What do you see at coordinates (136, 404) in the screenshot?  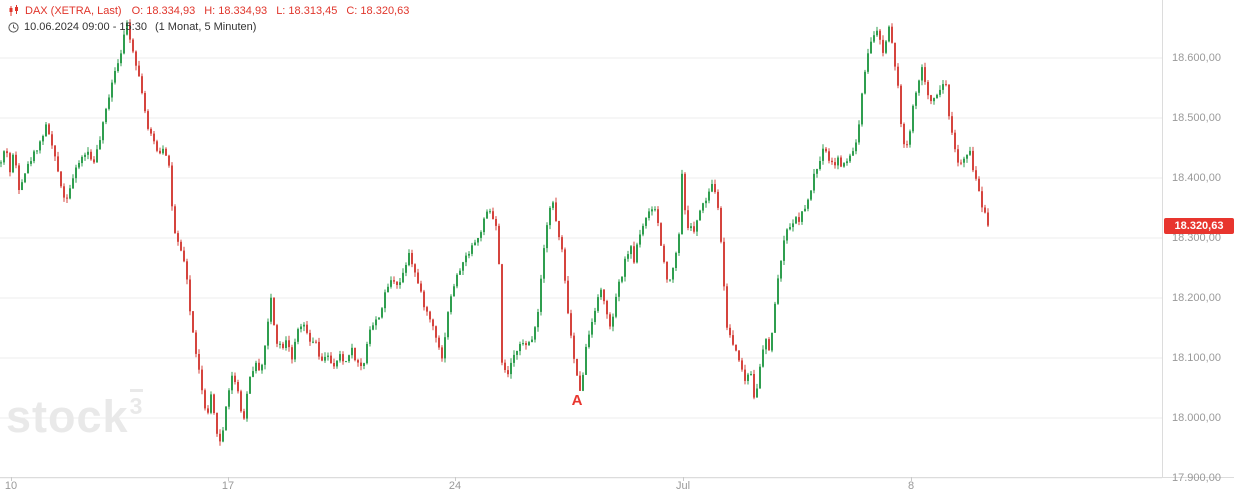 I see `watermark-sup: 3` at bounding box center [136, 404].